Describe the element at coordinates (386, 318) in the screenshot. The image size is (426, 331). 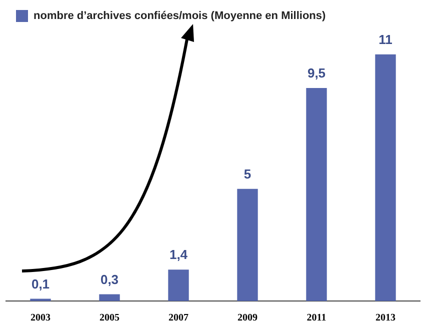
I see `x-tick-label: 2013` at that location.